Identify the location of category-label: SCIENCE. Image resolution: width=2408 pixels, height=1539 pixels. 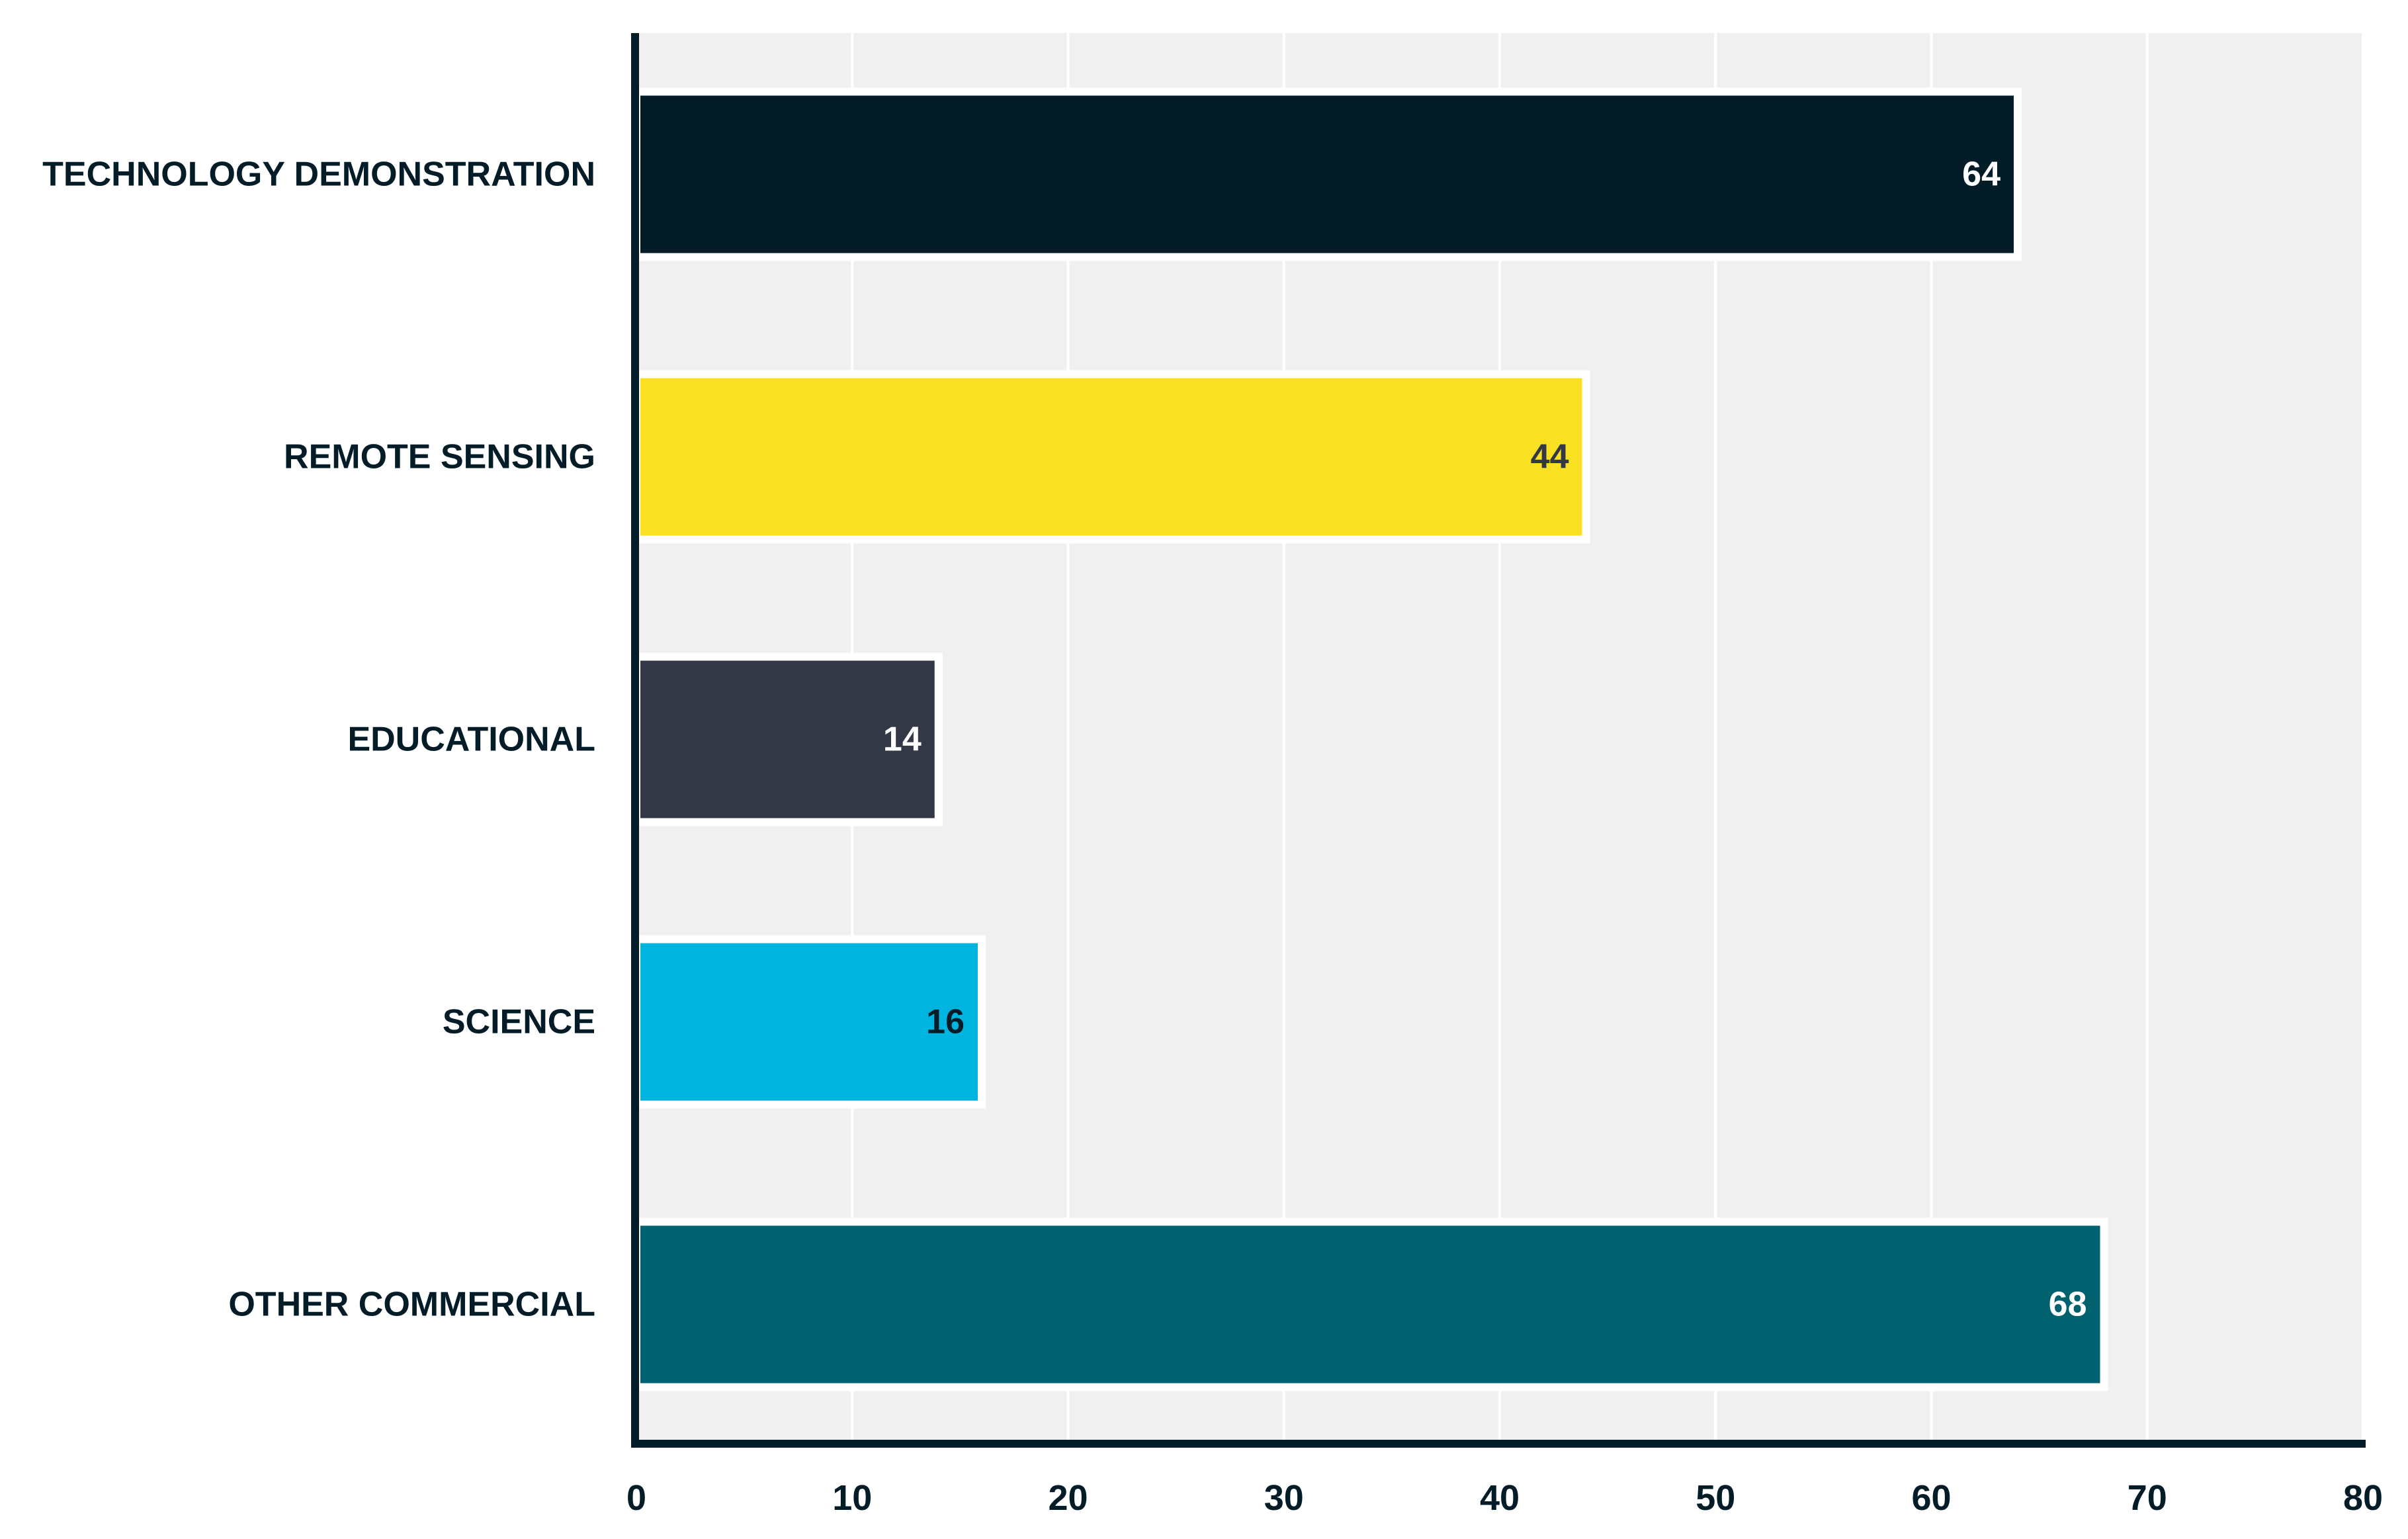
(519, 1022).